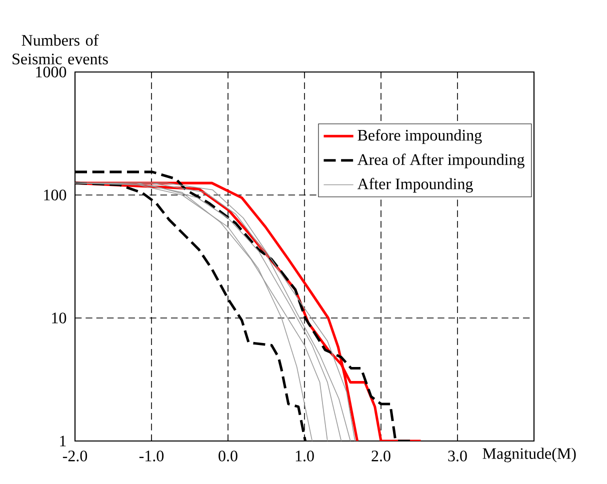 The height and width of the screenshot is (484, 607). Describe the element at coordinates (457, 456) in the screenshot. I see `x-tick-label: 3.0` at that location.